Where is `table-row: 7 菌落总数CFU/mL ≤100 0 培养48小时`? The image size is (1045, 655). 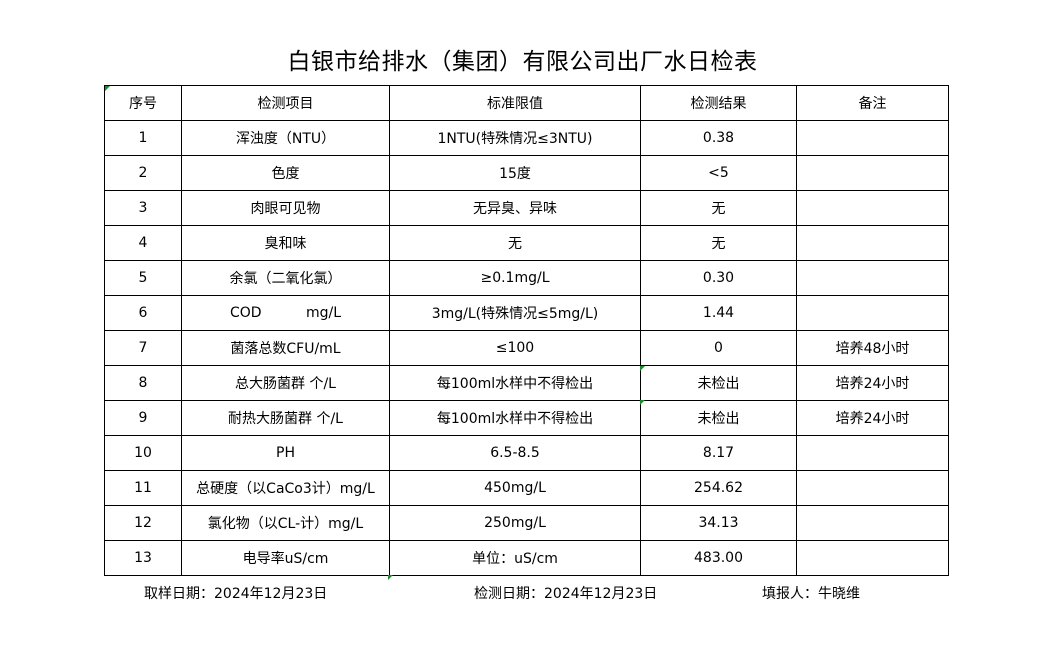
table-row: 7 菌落总数CFU/mL ≤100 0 培养48小时 is located at coordinates (526, 348).